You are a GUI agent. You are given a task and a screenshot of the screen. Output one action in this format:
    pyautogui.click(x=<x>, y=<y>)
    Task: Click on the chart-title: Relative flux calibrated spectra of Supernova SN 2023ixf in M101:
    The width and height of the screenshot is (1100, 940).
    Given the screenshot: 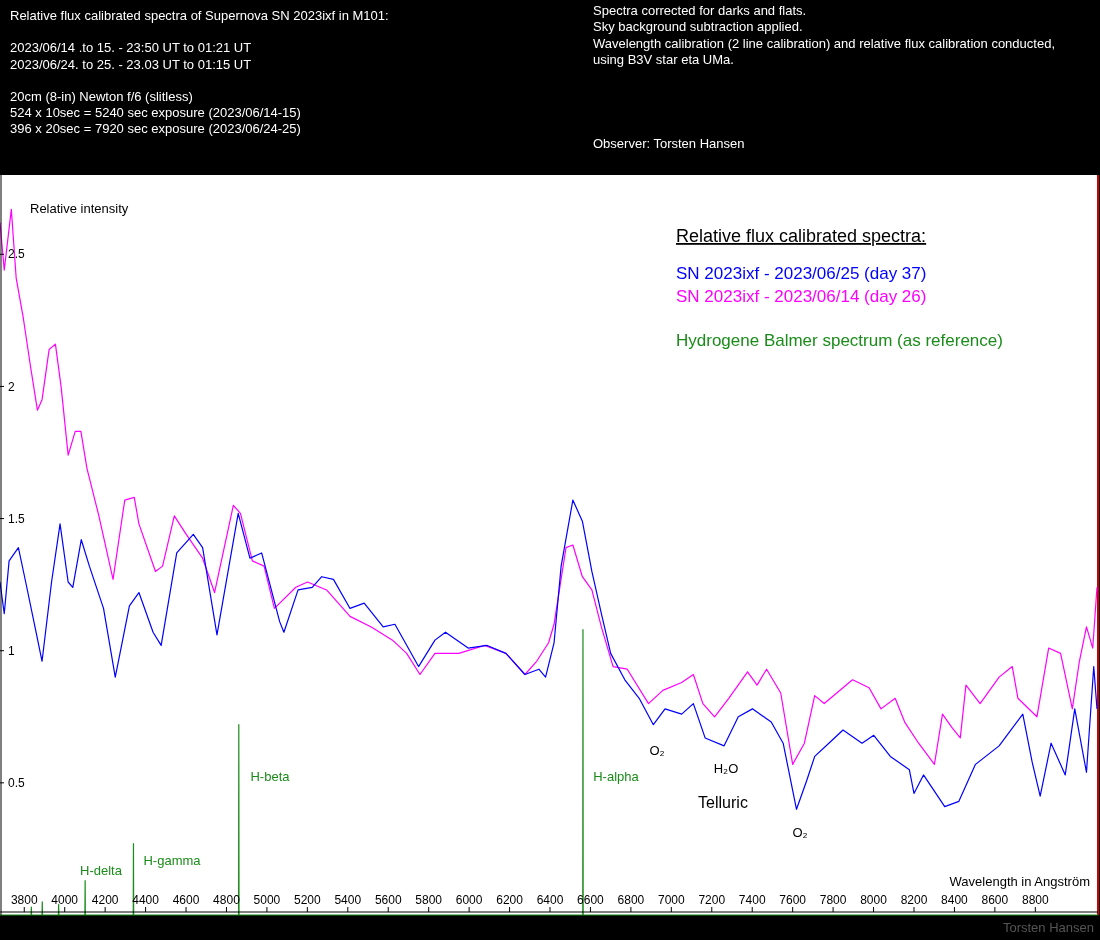 What is the action you would take?
    pyautogui.click(x=199, y=15)
    